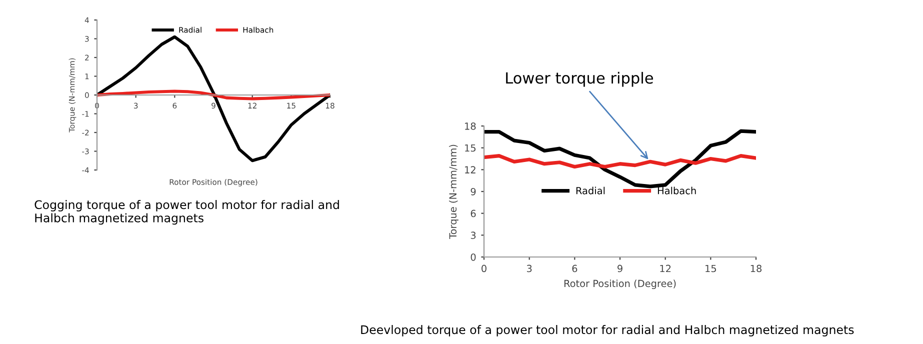 This screenshot has height=344, width=923. What do you see at coordinates (470, 170) in the screenshot?
I see `y-tick-label: 12` at bounding box center [470, 170].